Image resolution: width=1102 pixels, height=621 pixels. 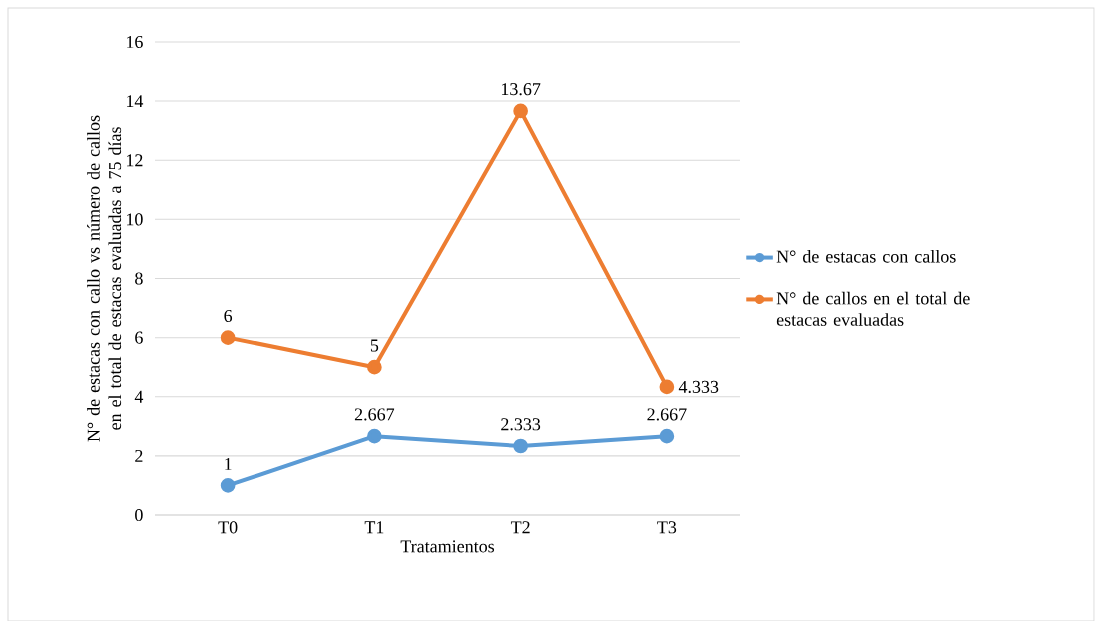 What do you see at coordinates (374, 345) in the screenshot?
I see `data-label: 5` at bounding box center [374, 345].